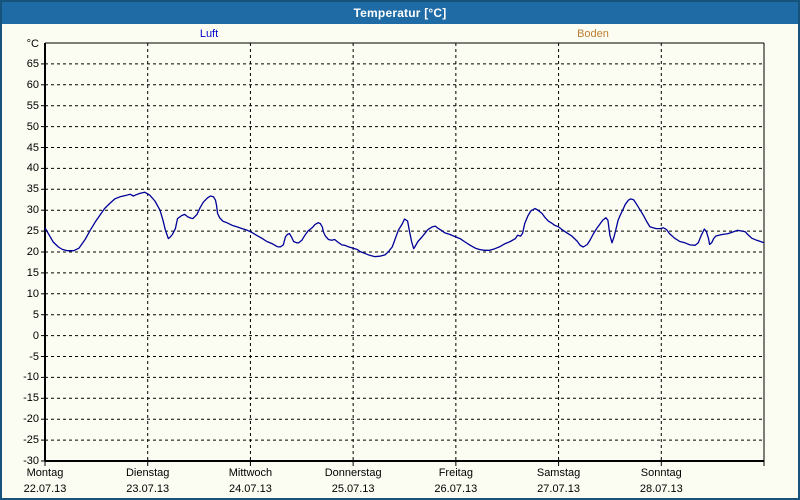 The height and width of the screenshot is (500, 800). Describe the element at coordinates (31, 398) in the screenshot. I see `y-tick-label: -15` at that location.